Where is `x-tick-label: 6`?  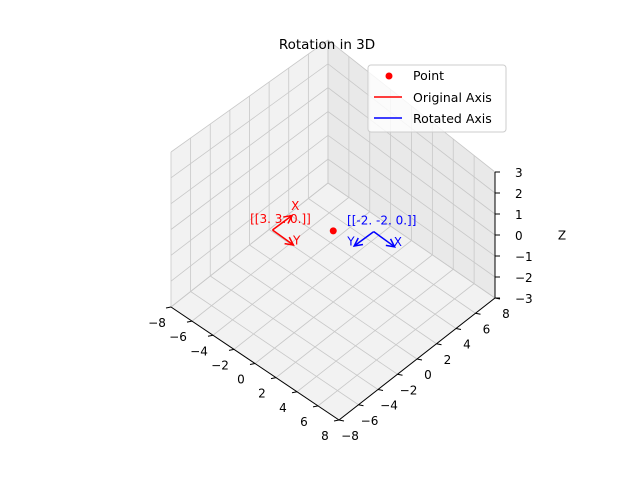
x-tick-label: 6 is located at coordinates (304, 422).